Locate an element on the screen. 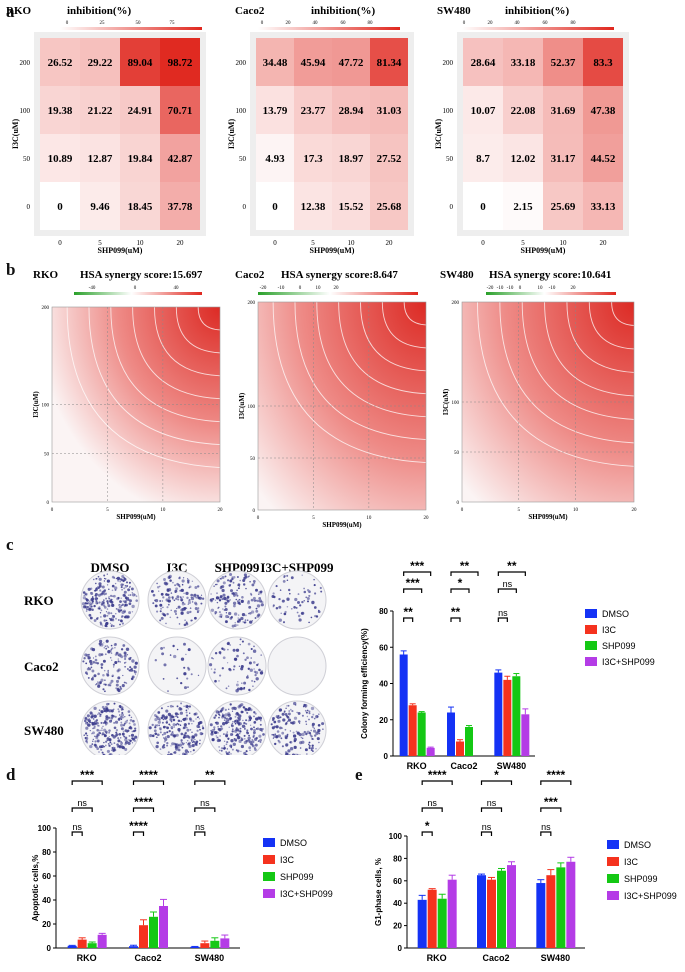 The height and width of the screenshot is (972, 685). legend-label: I3C+SHP099 is located at coordinates (628, 662).